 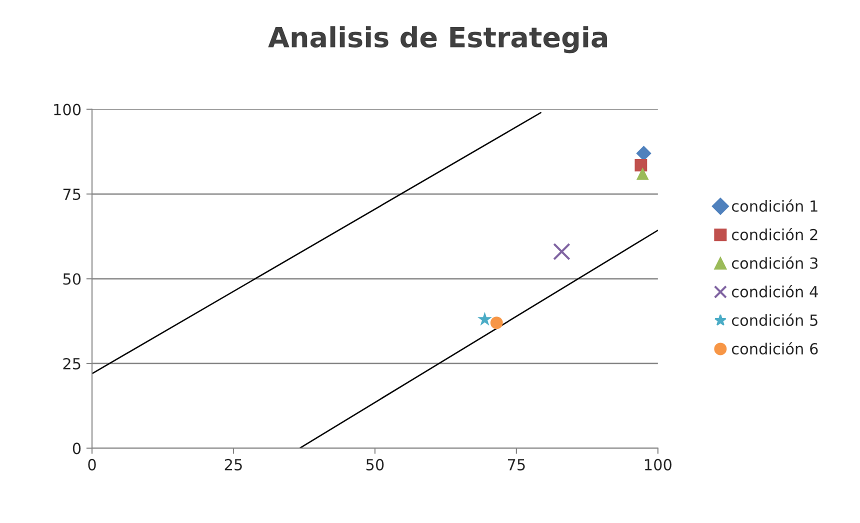 I want to click on x-tick-label: 100, so click(x=658, y=464).